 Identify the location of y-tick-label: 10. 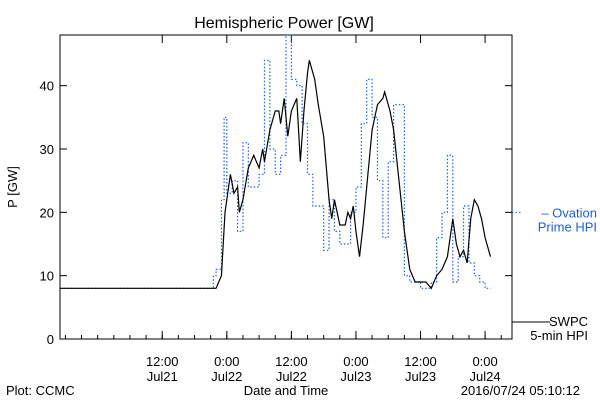
(47, 276).